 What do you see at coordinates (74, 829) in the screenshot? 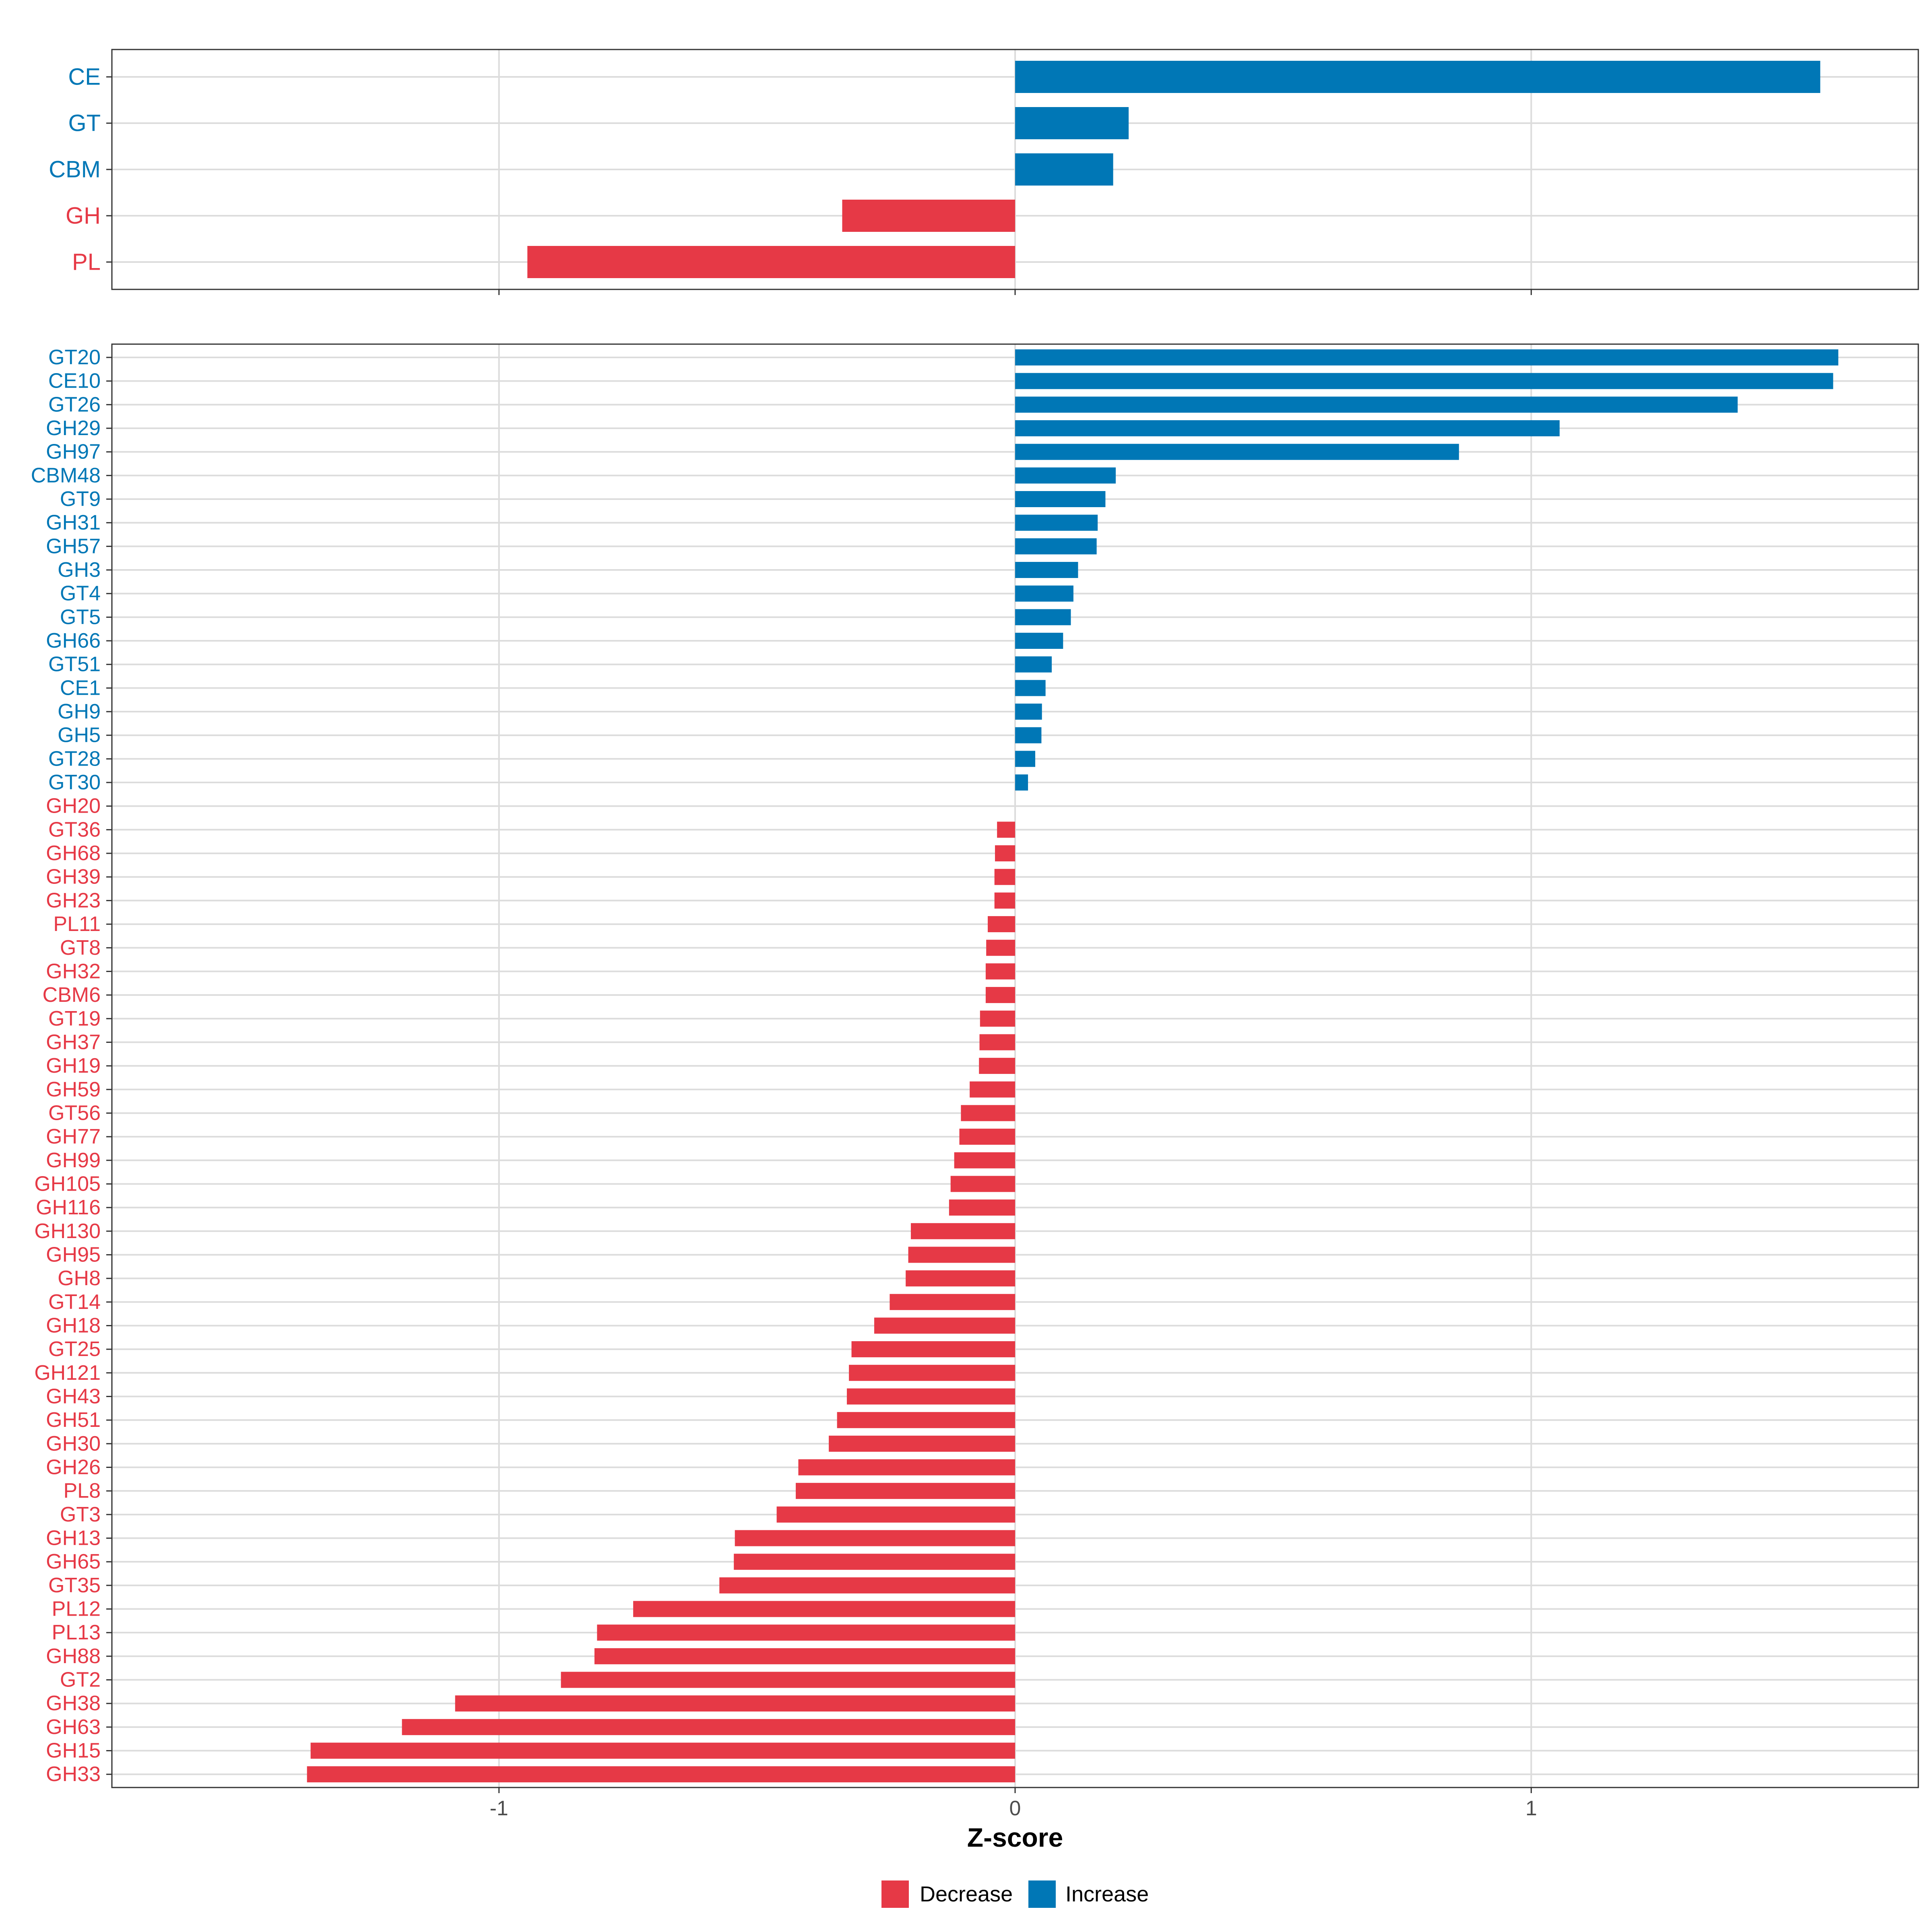
I see `y-label-gt36: GT36` at bounding box center [74, 829].